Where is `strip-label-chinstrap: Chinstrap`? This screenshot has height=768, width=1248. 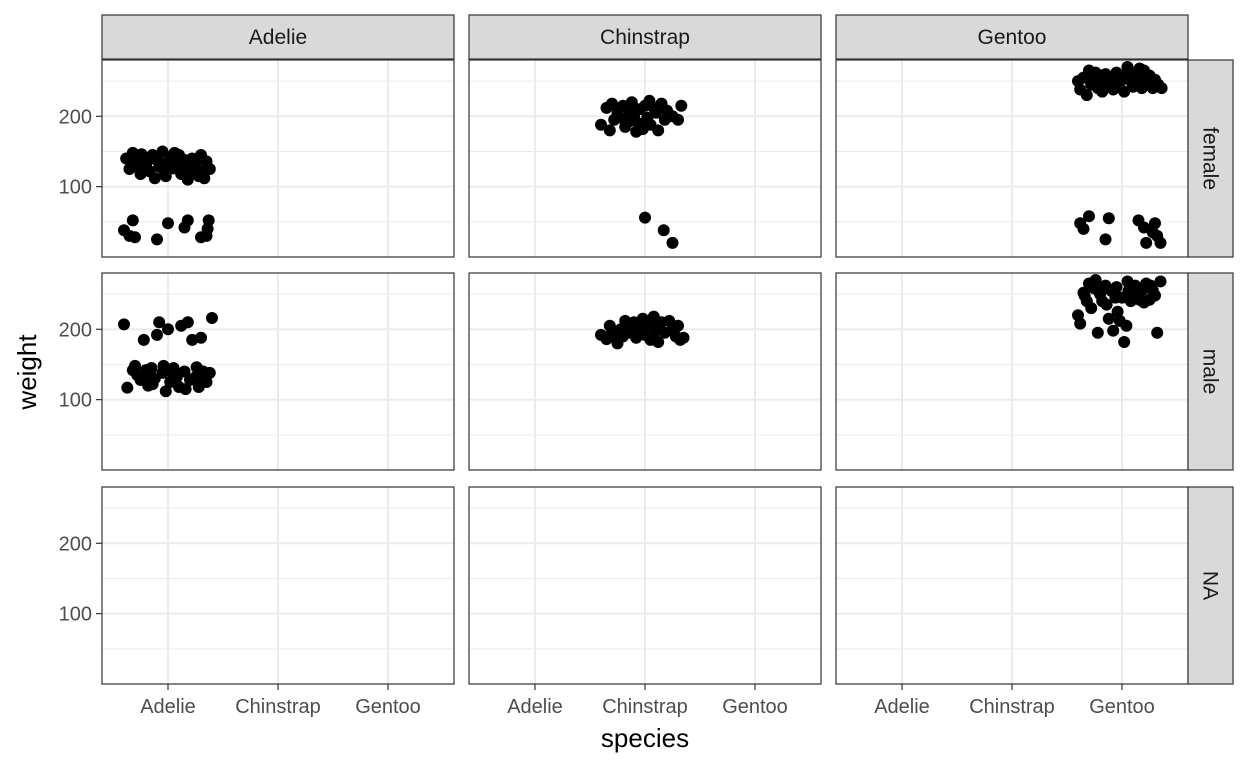
strip-label-chinstrap: Chinstrap is located at coordinates (645, 37).